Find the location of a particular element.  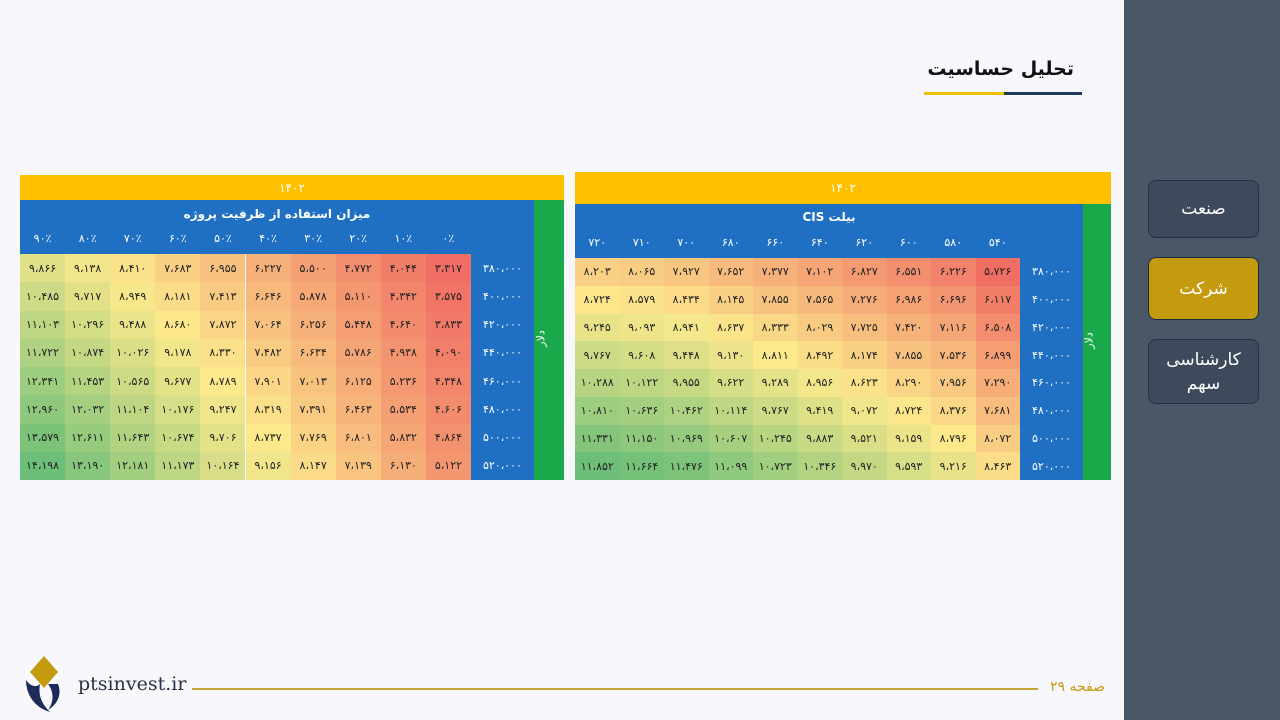

column-header: ۷۰۰ is located at coordinates (686, 242).